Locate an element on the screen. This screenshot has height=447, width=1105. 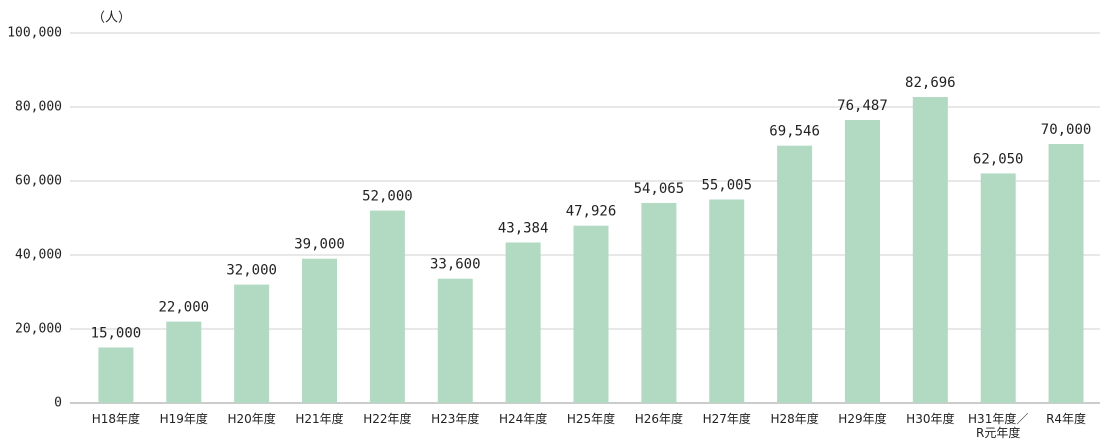
x-tick-label: H26年度 is located at coordinates (658, 419).